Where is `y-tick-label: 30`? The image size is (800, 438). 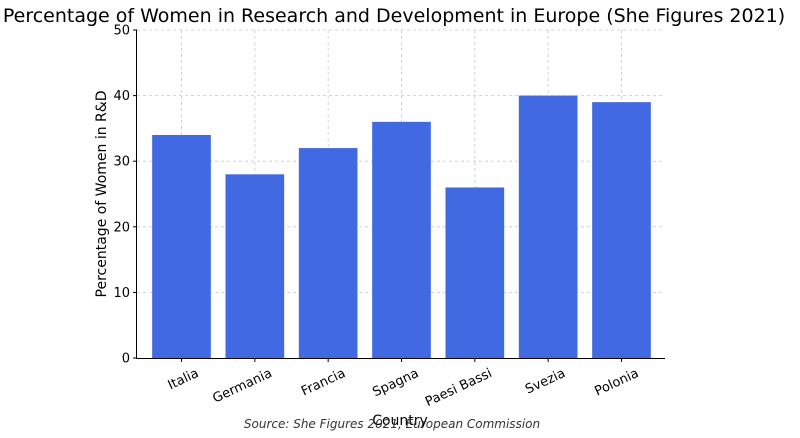 y-tick-label: 30 is located at coordinates (121, 162).